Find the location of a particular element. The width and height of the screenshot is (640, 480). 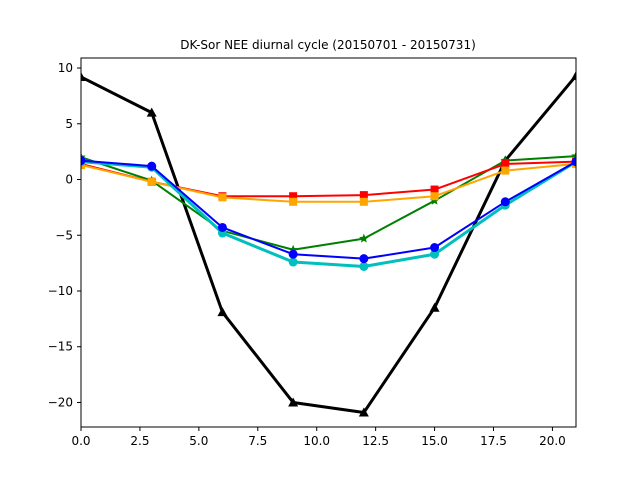

x-tick-label: 15.0 is located at coordinates (434, 441).